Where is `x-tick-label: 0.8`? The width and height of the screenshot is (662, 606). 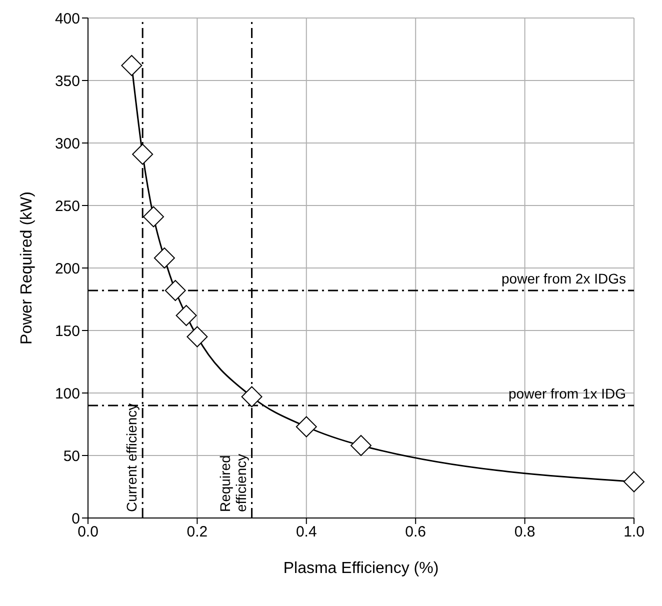 x-tick-label: 0.8 is located at coordinates (525, 532).